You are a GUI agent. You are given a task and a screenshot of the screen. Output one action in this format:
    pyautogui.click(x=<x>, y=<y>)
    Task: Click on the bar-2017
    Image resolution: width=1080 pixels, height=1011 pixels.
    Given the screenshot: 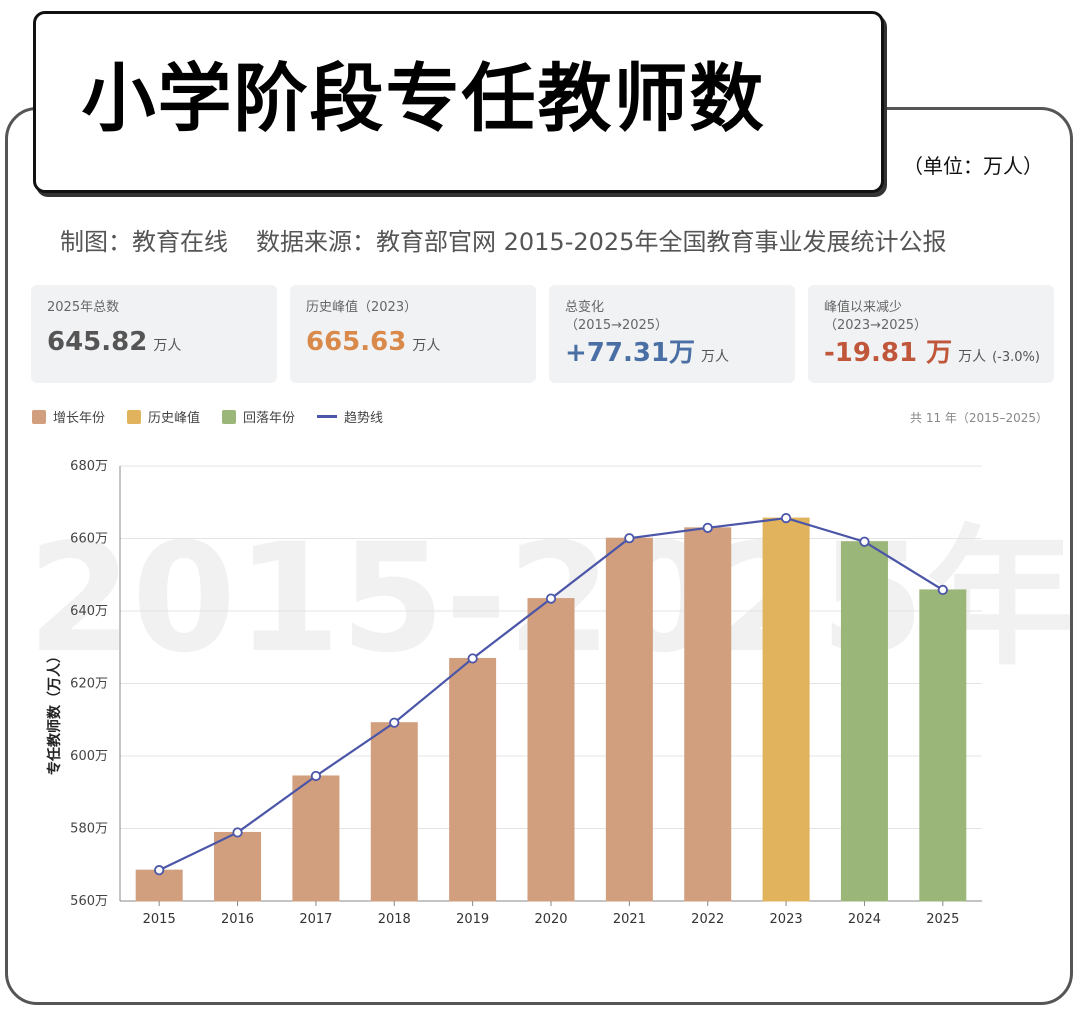 What is the action you would take?
    pyautogui.click(x=316, y=838)
    